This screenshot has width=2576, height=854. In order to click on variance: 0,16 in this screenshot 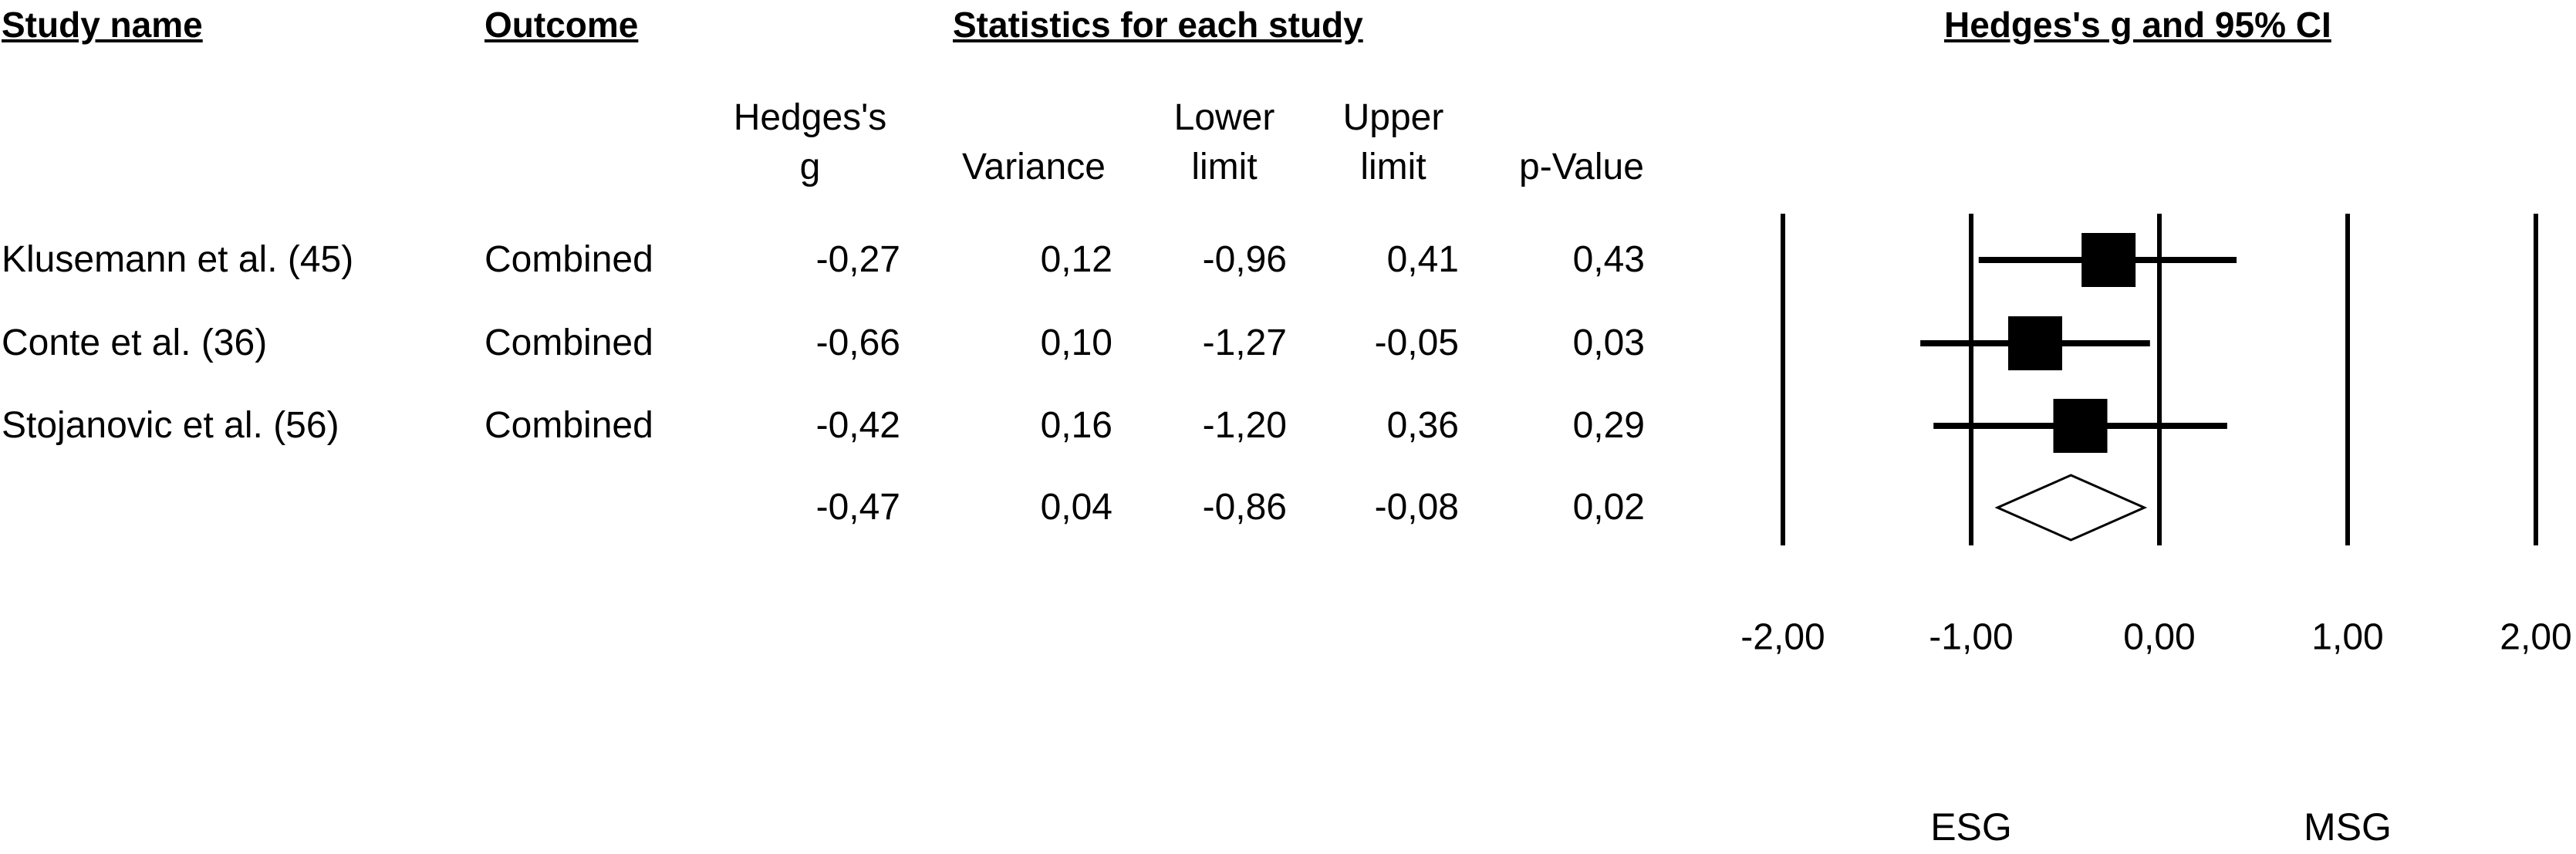, I will do `click(1076, 425)`.